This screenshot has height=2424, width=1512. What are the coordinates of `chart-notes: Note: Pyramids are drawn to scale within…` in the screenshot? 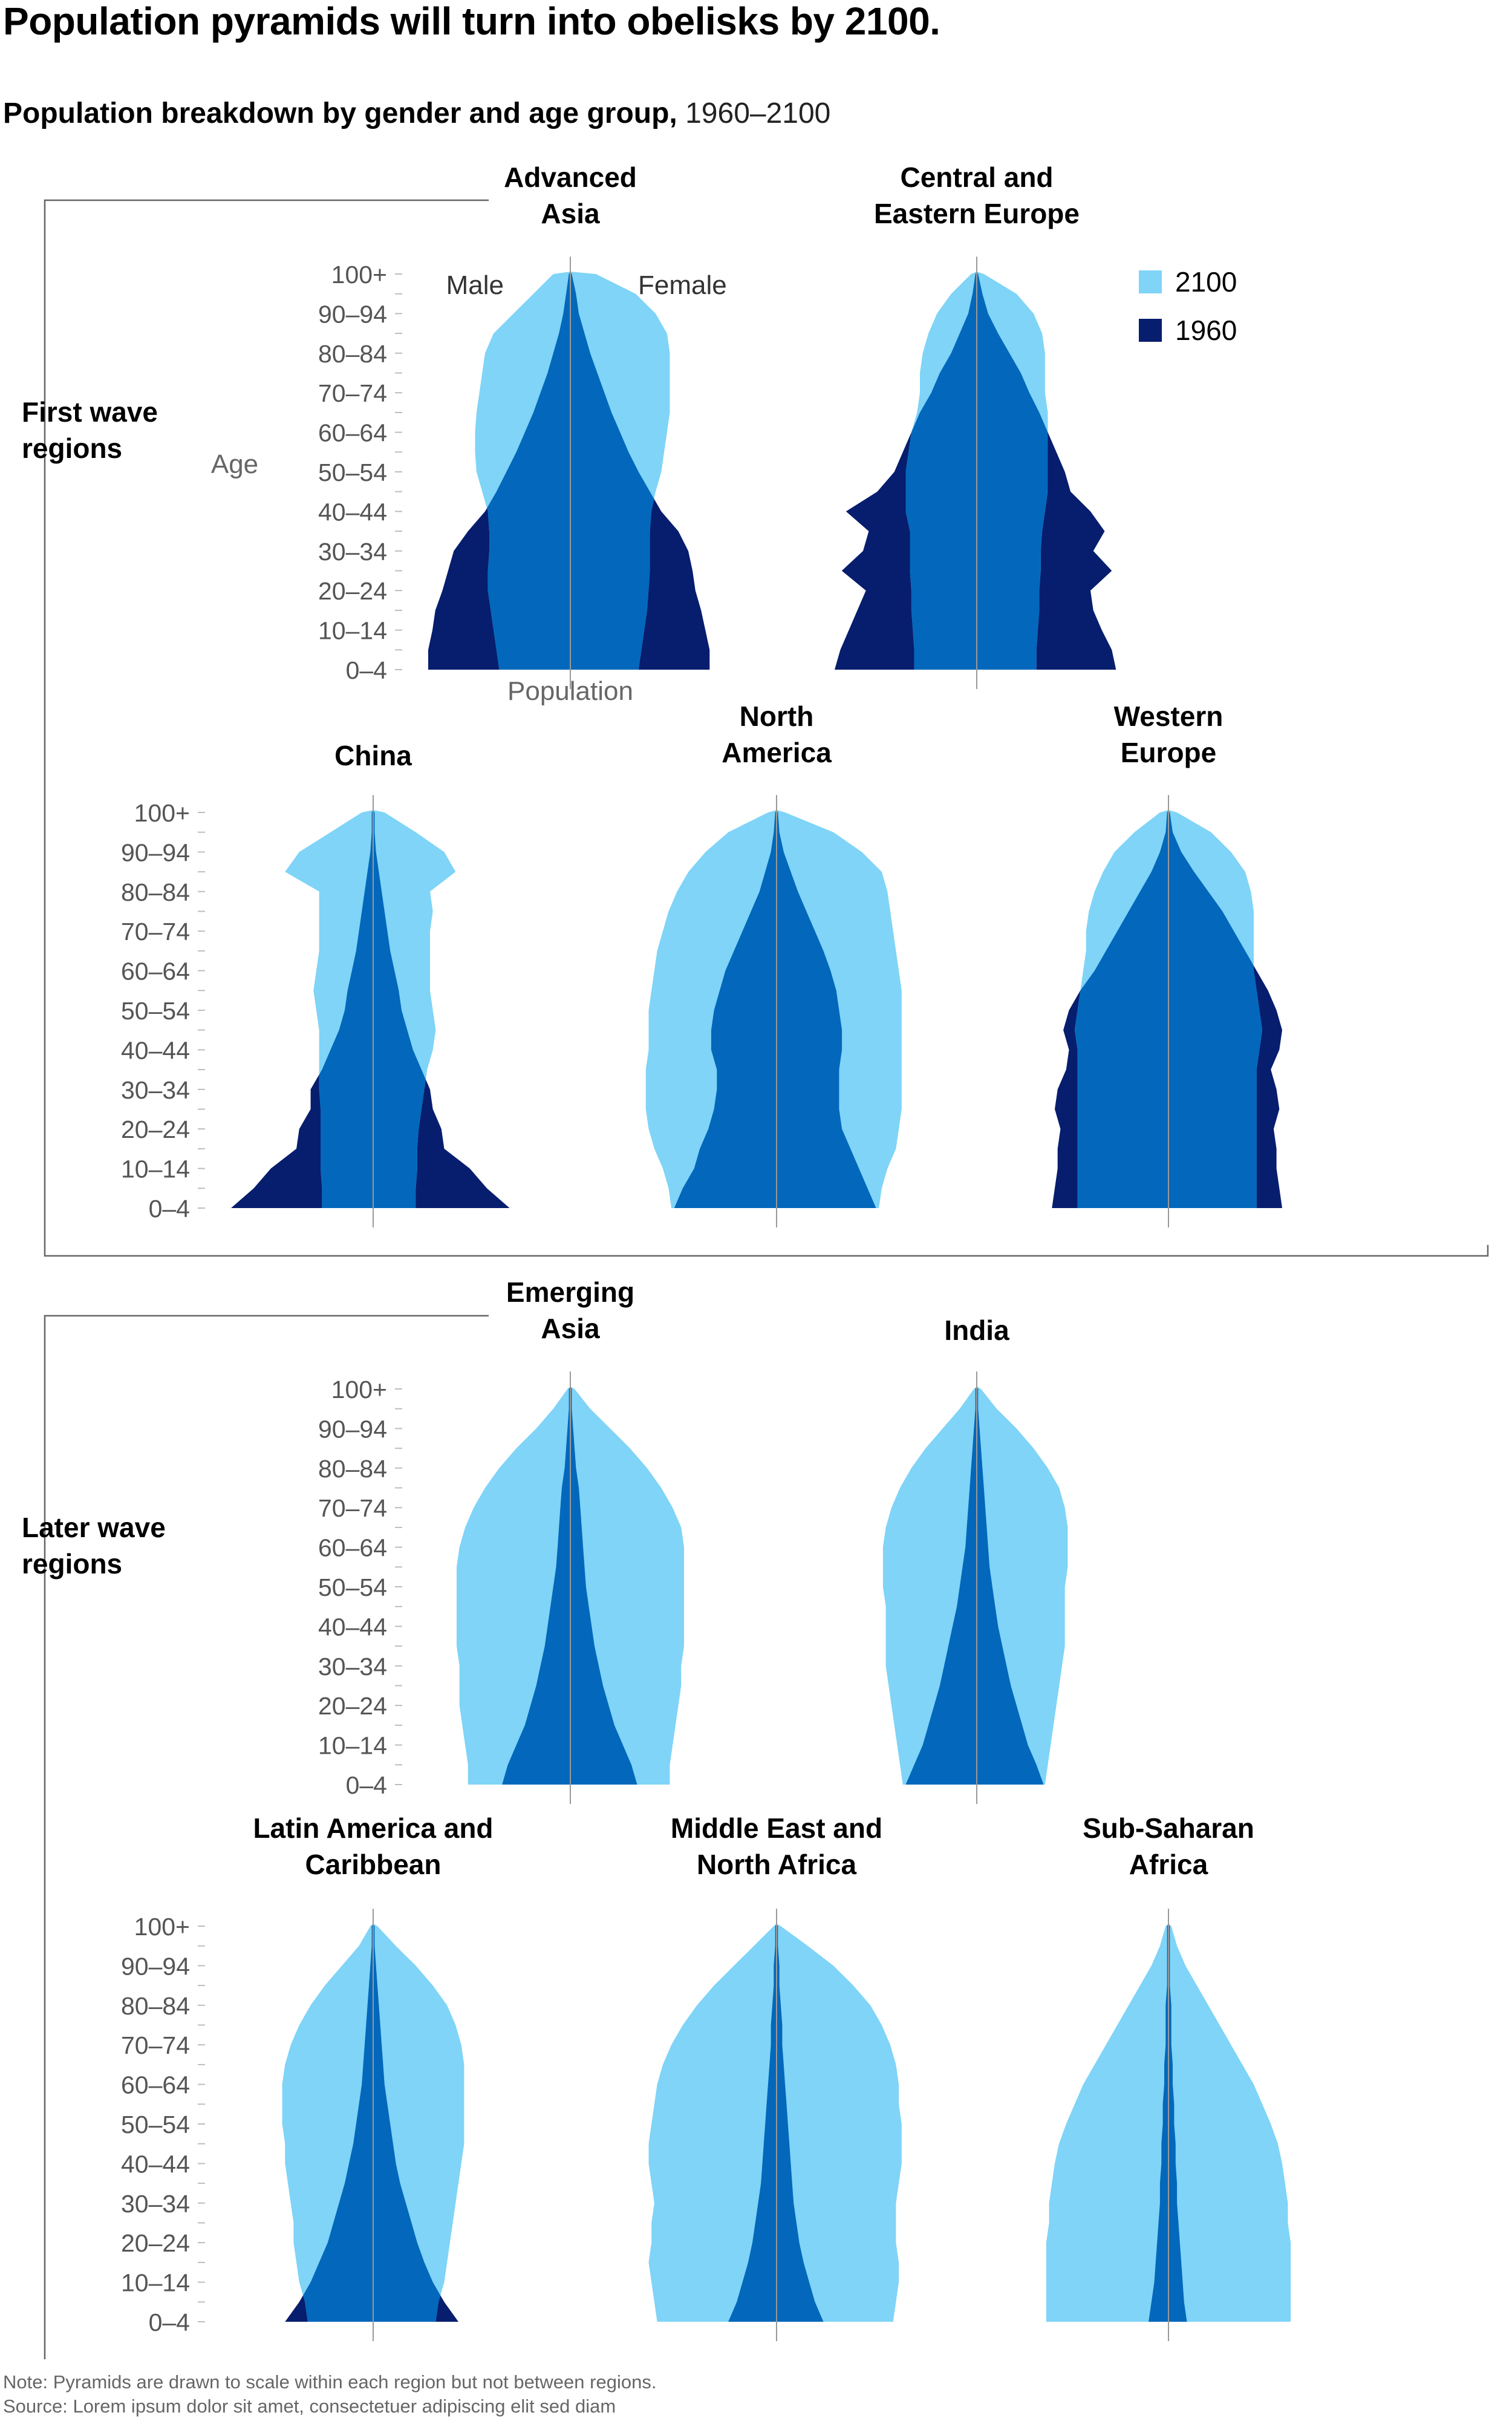 It's located at (330, 2394).